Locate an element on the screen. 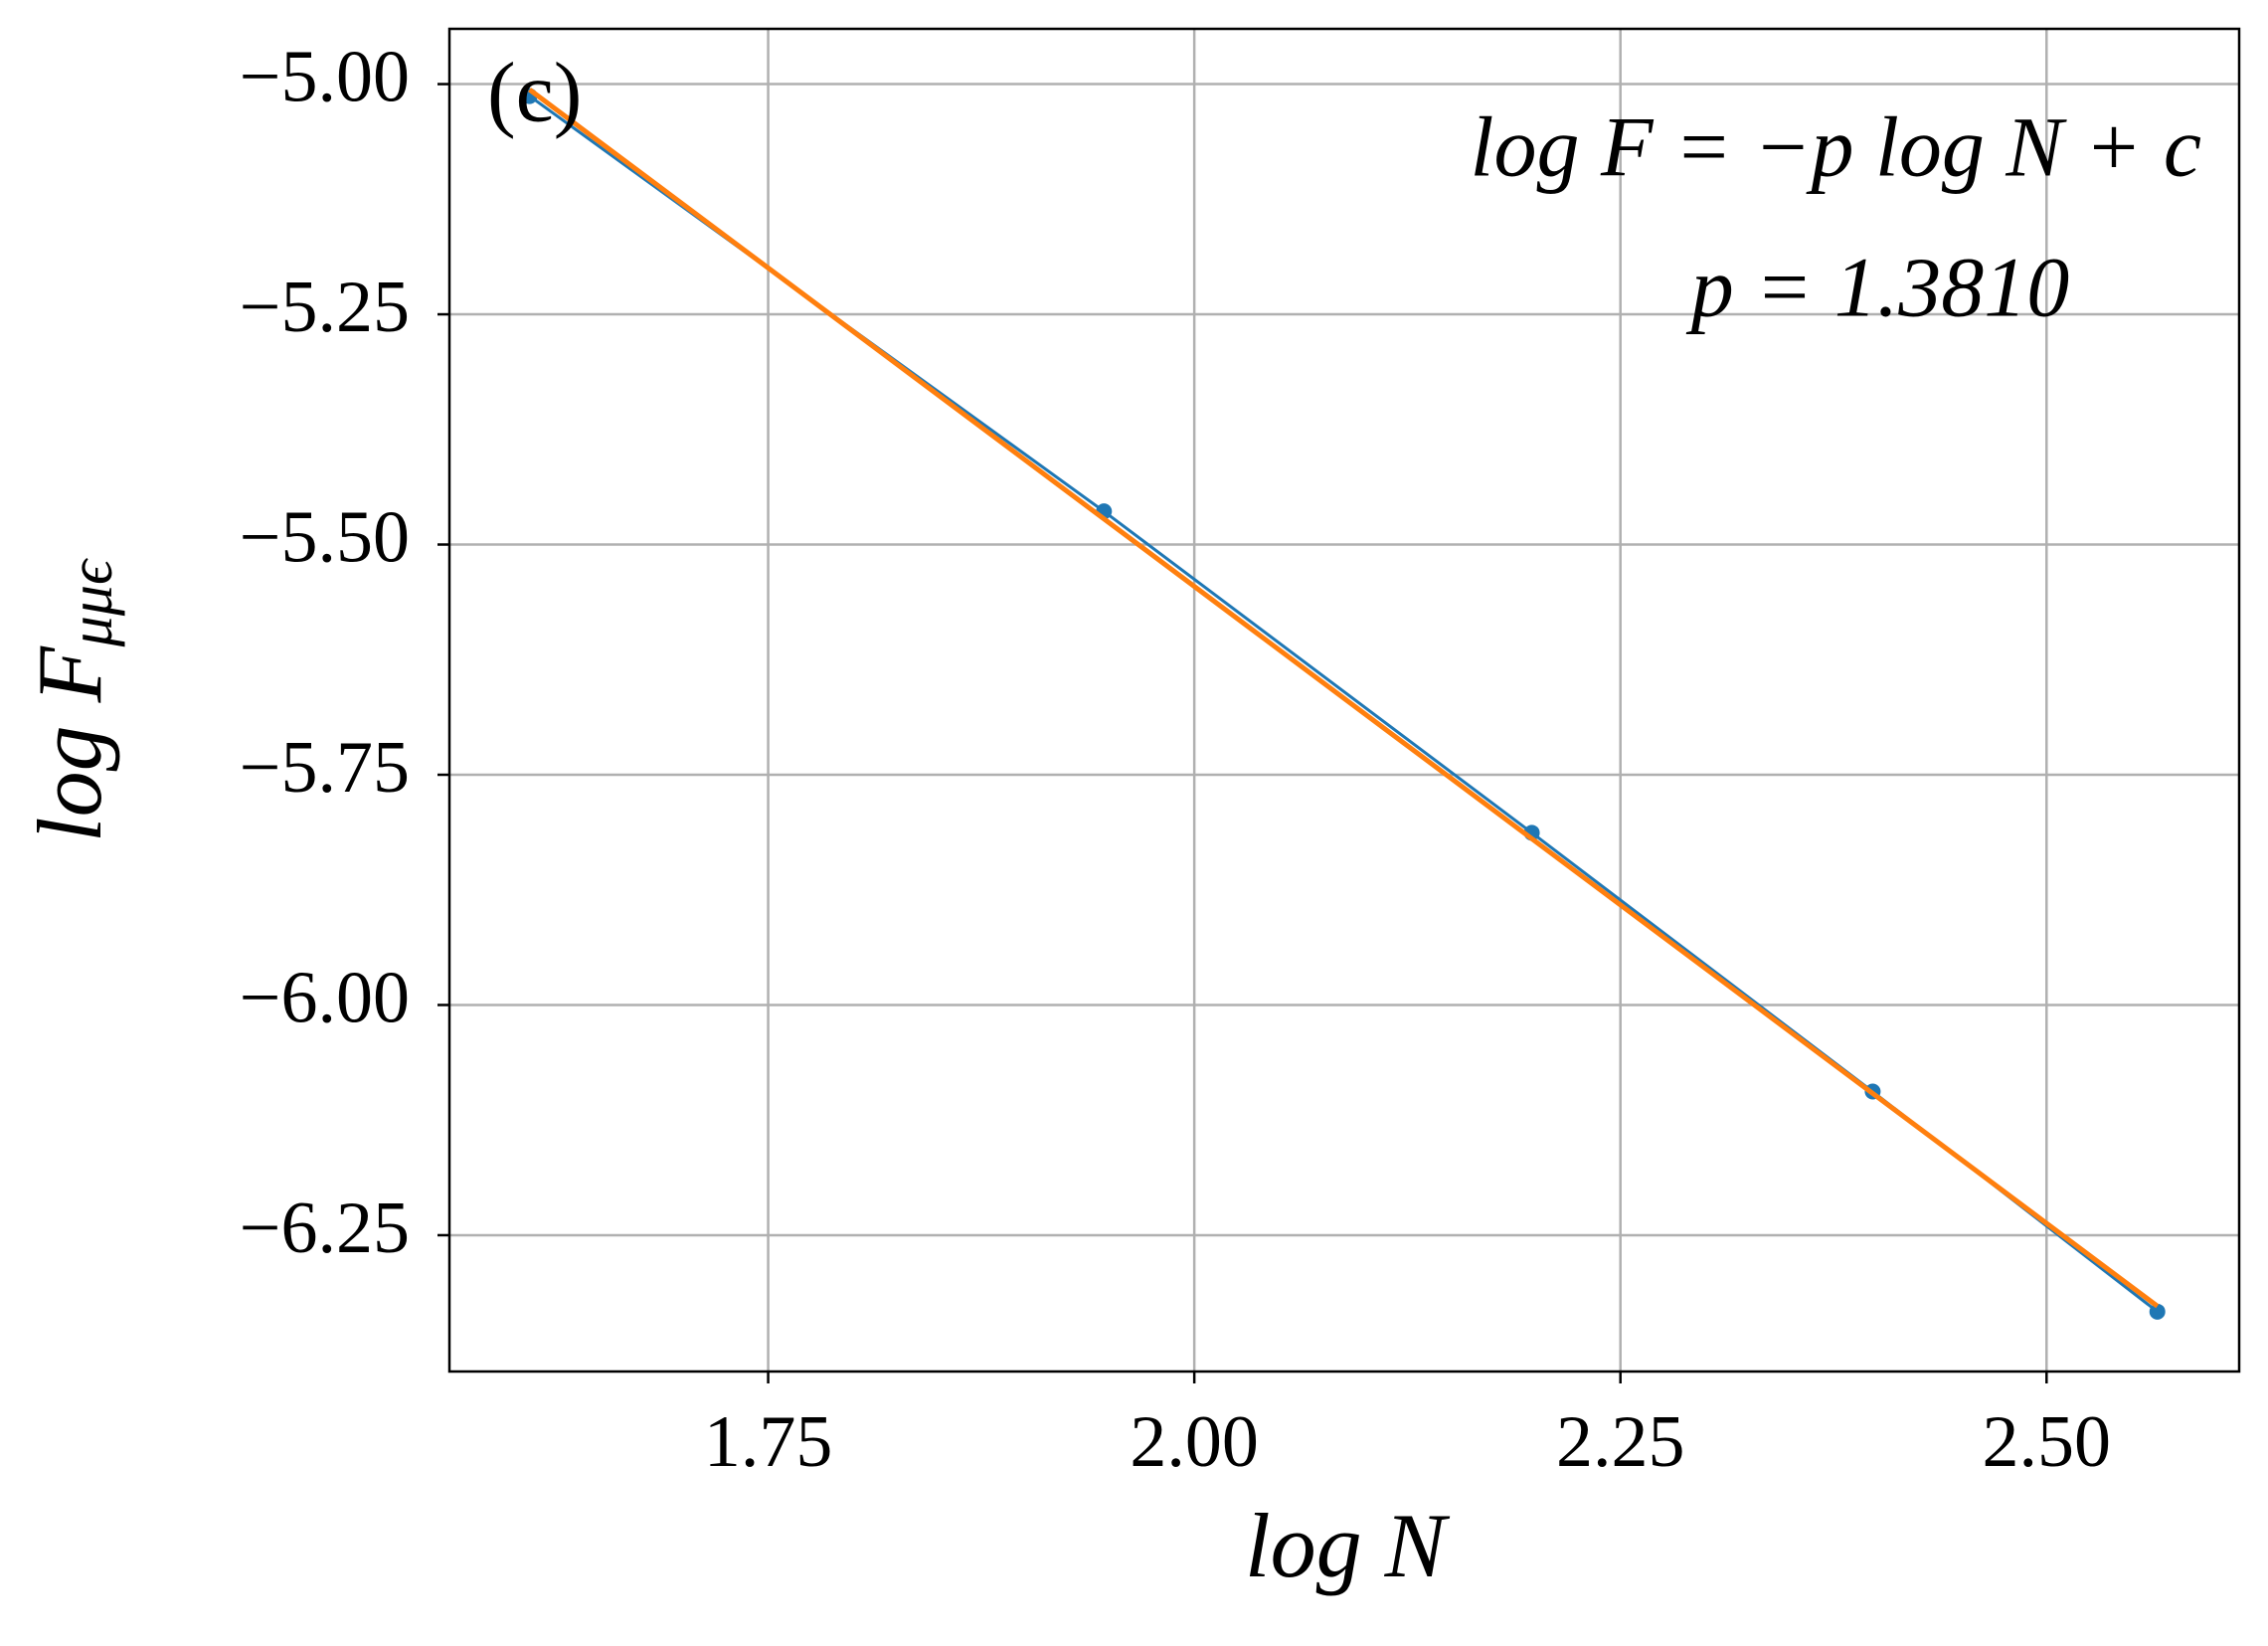 The height and width of the screenshot is (1646, 2268). y-tick-label: −5.25 is located at coordinates (325, 307).